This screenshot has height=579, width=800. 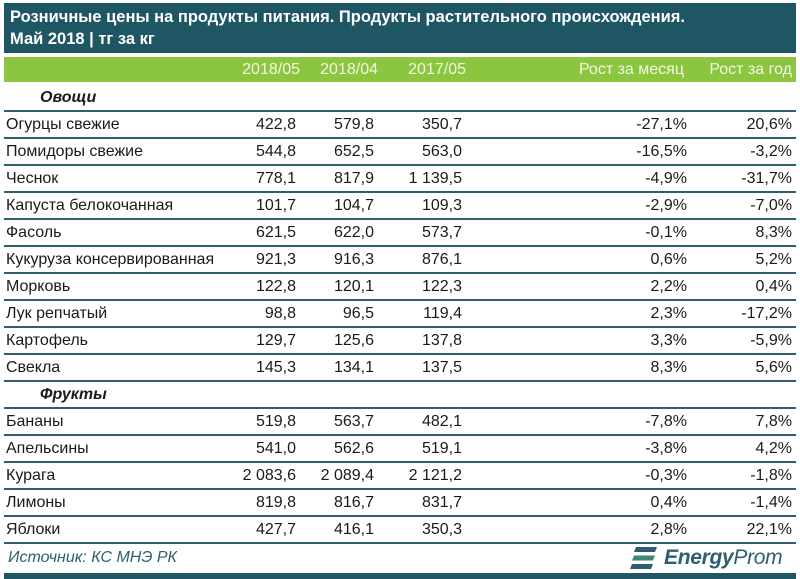 I want to click on table-row: Чеснок 778,1 817,9 1 139,5 -4,9% -31,7%, so click(x=400, y=179).